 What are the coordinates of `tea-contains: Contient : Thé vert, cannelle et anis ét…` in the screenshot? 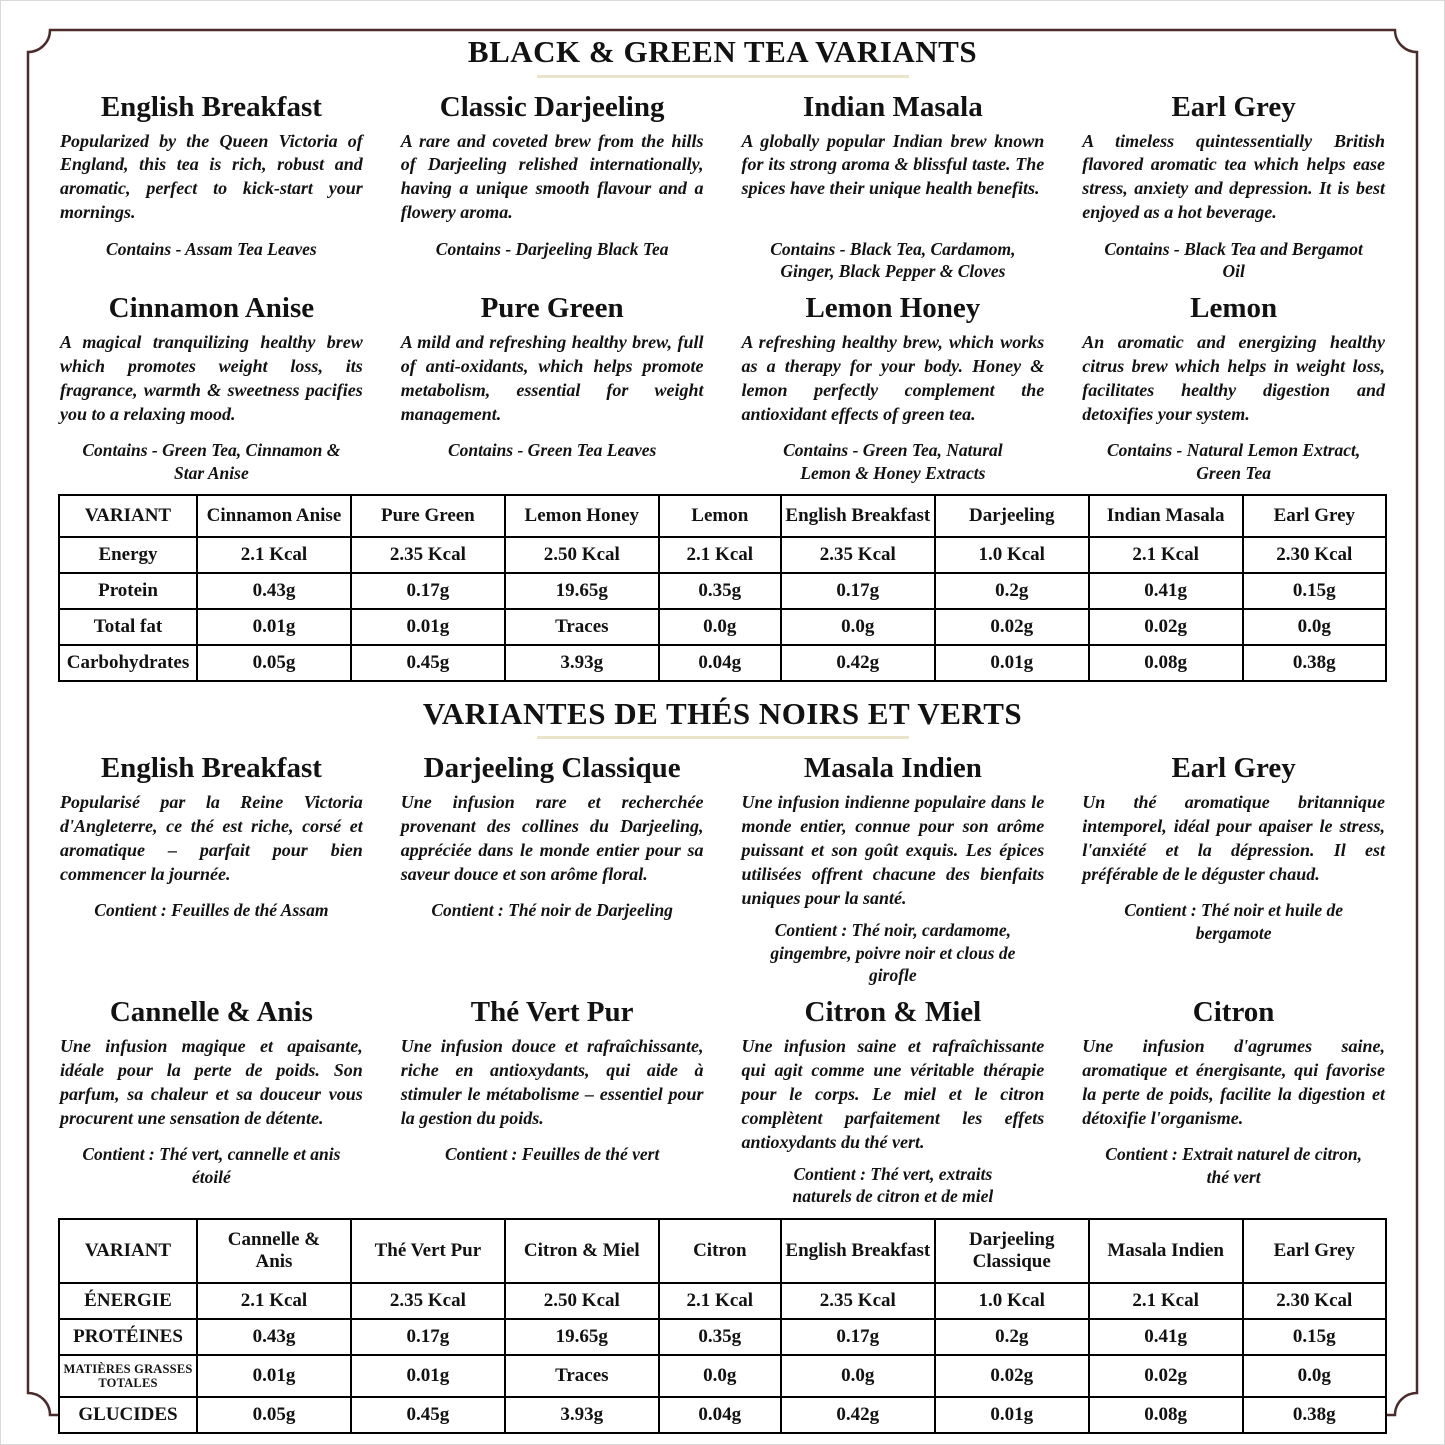 It's located at (211, 1165).